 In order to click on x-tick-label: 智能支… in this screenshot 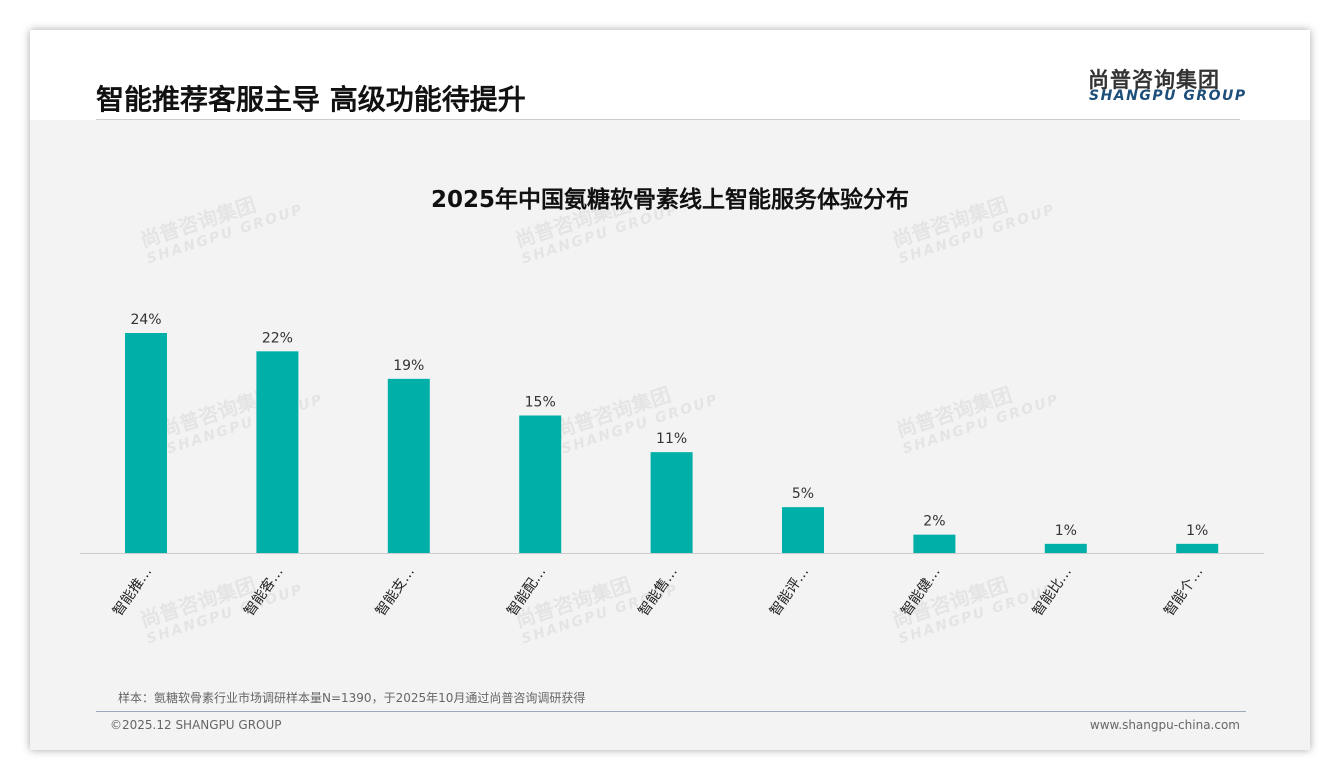, I will do `click(395, 591)`.